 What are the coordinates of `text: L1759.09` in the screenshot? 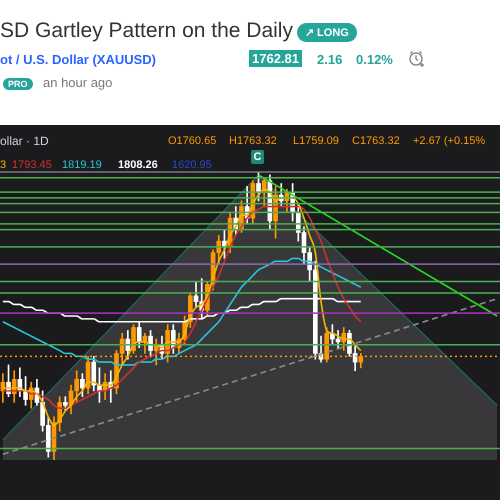 It's located at (316, 141).